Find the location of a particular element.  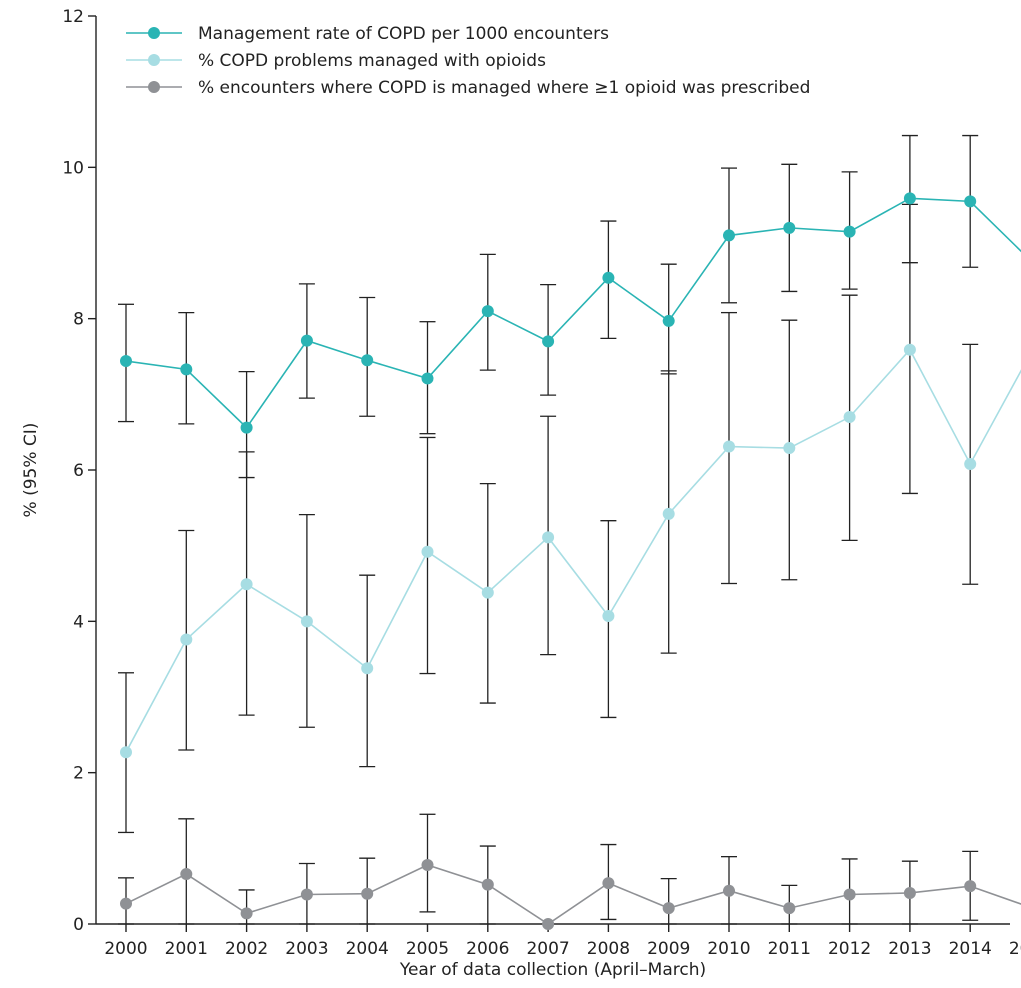

x-tick-label: 2006 is located at coordinates (487, 949).